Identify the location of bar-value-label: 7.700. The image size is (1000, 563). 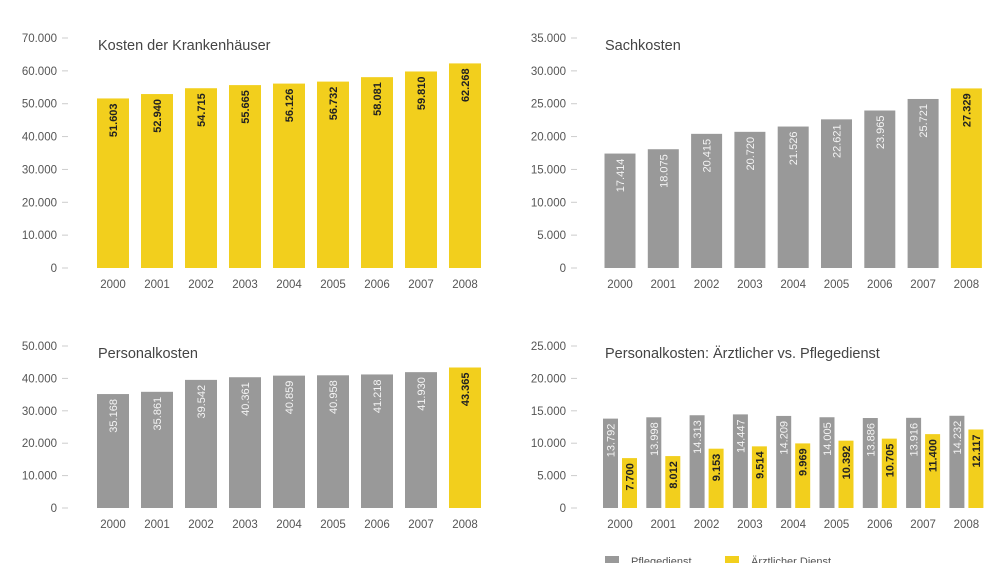
(631, 477).